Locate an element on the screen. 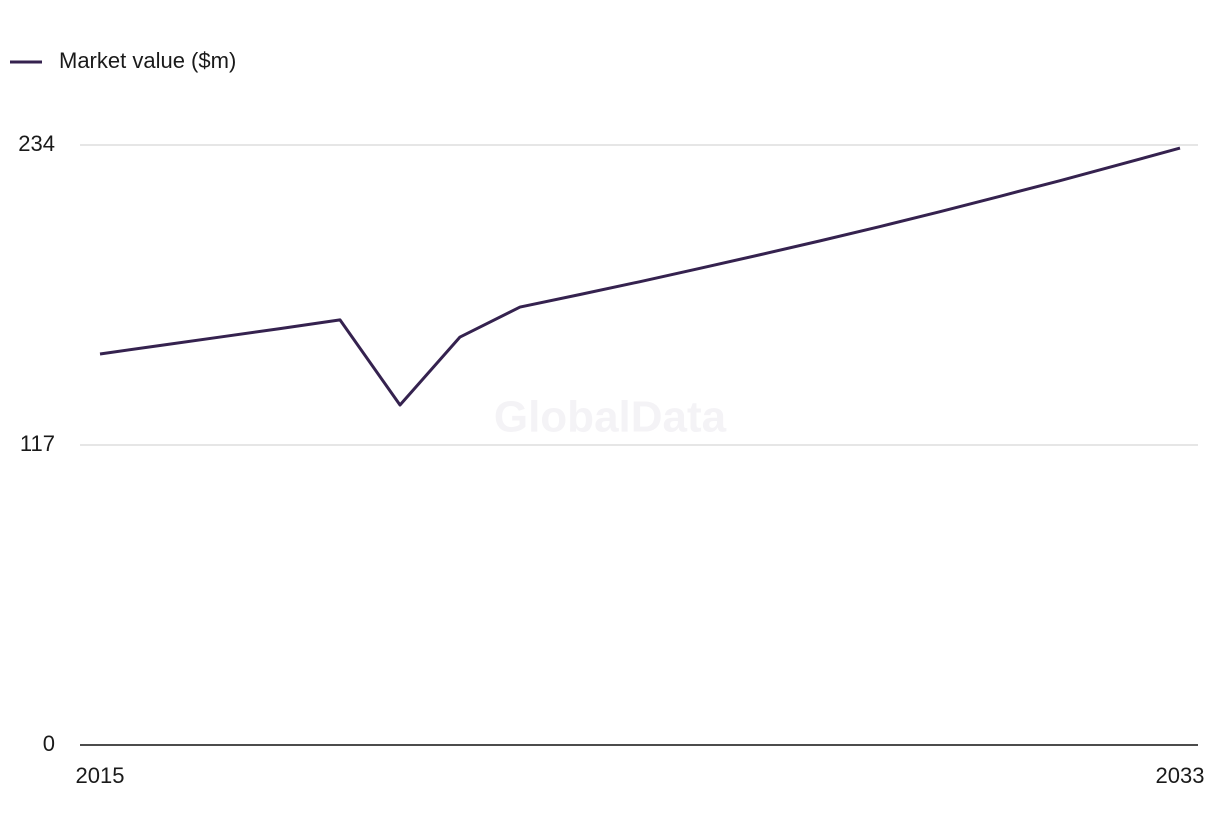 The height and width of the screenshot is (836, 1220). x-tick-label: 2033 is located at coordinates (1180, 775).